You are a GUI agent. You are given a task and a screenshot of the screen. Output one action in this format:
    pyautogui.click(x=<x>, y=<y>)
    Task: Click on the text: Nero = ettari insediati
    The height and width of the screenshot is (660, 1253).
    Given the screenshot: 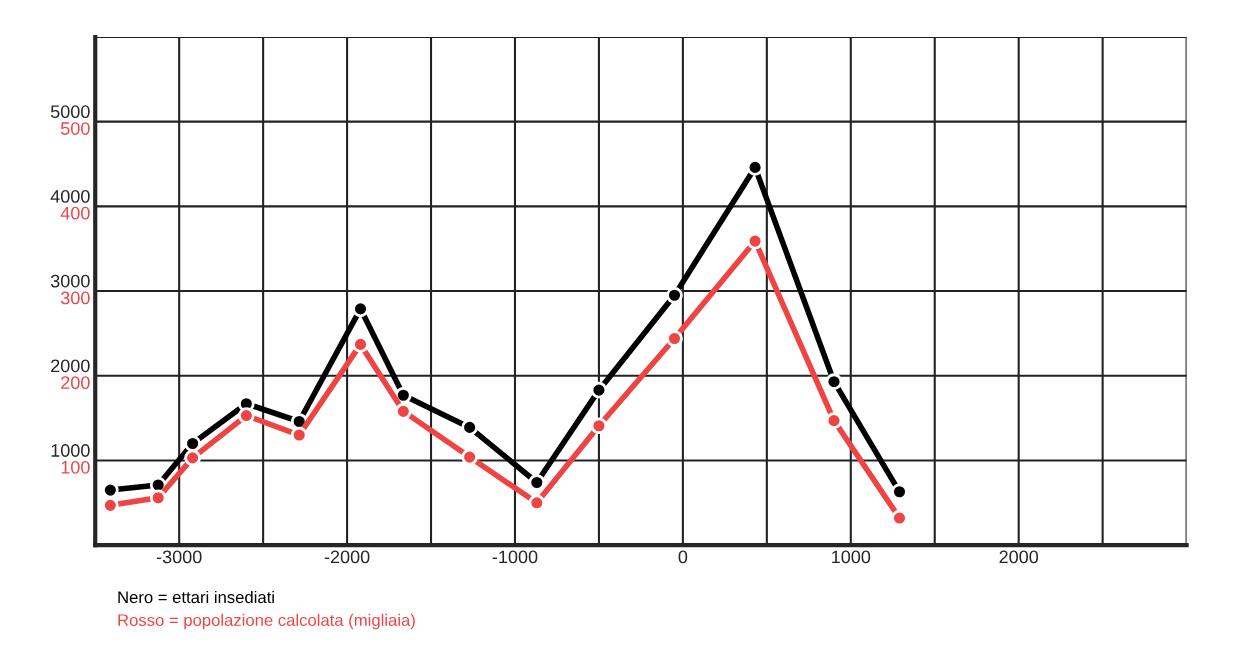 What is the action you would take?
    pyautogui.click(x=196, y=597)
    